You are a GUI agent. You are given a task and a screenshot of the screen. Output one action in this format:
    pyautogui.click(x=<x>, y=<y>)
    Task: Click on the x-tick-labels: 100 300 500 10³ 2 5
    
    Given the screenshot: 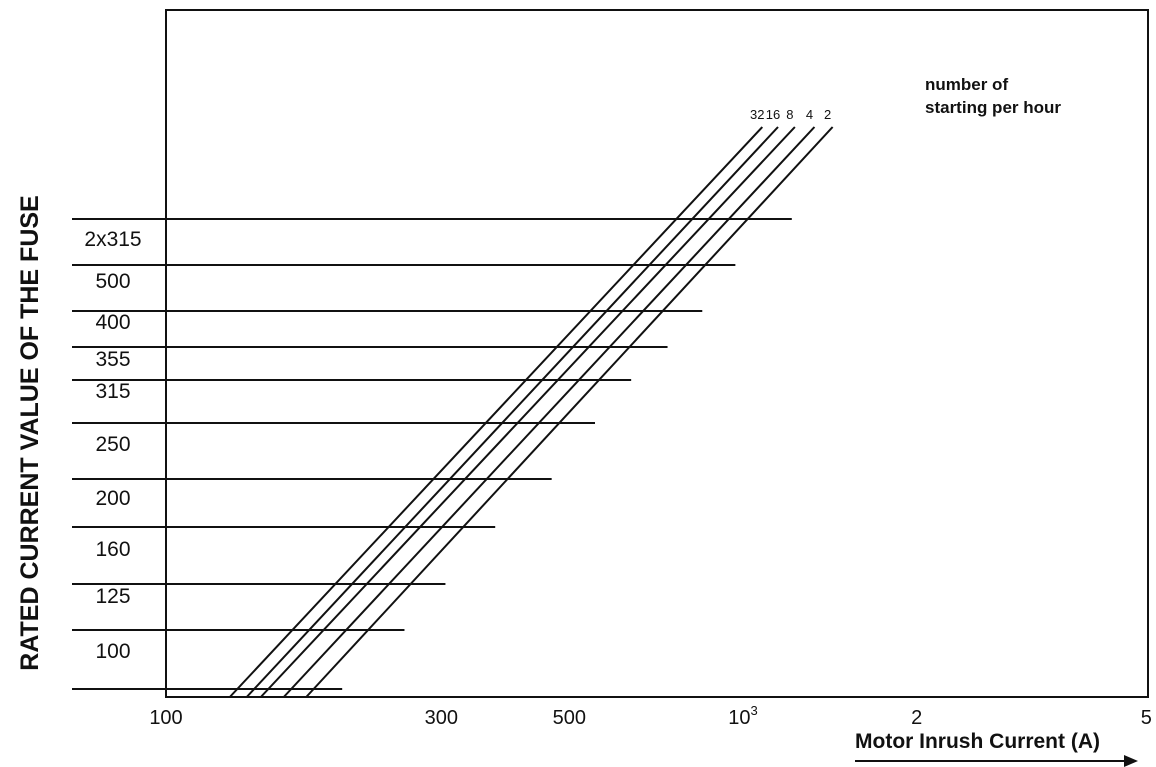 What is the action you would take?
    pyautogui.click(x=650, y=716)
    